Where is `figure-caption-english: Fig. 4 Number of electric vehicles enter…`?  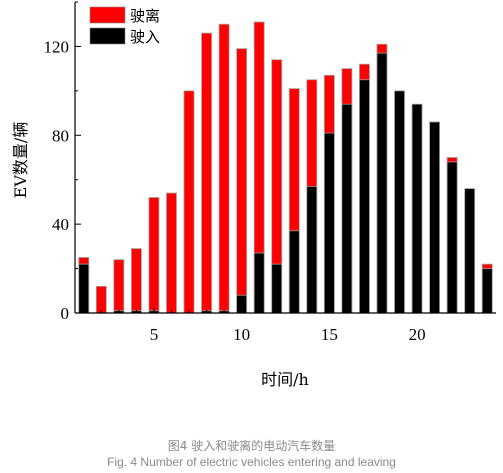
figure-caption-english: Fig. 4 Number of electric vehicles enter… is located at coordinates (251, 462).